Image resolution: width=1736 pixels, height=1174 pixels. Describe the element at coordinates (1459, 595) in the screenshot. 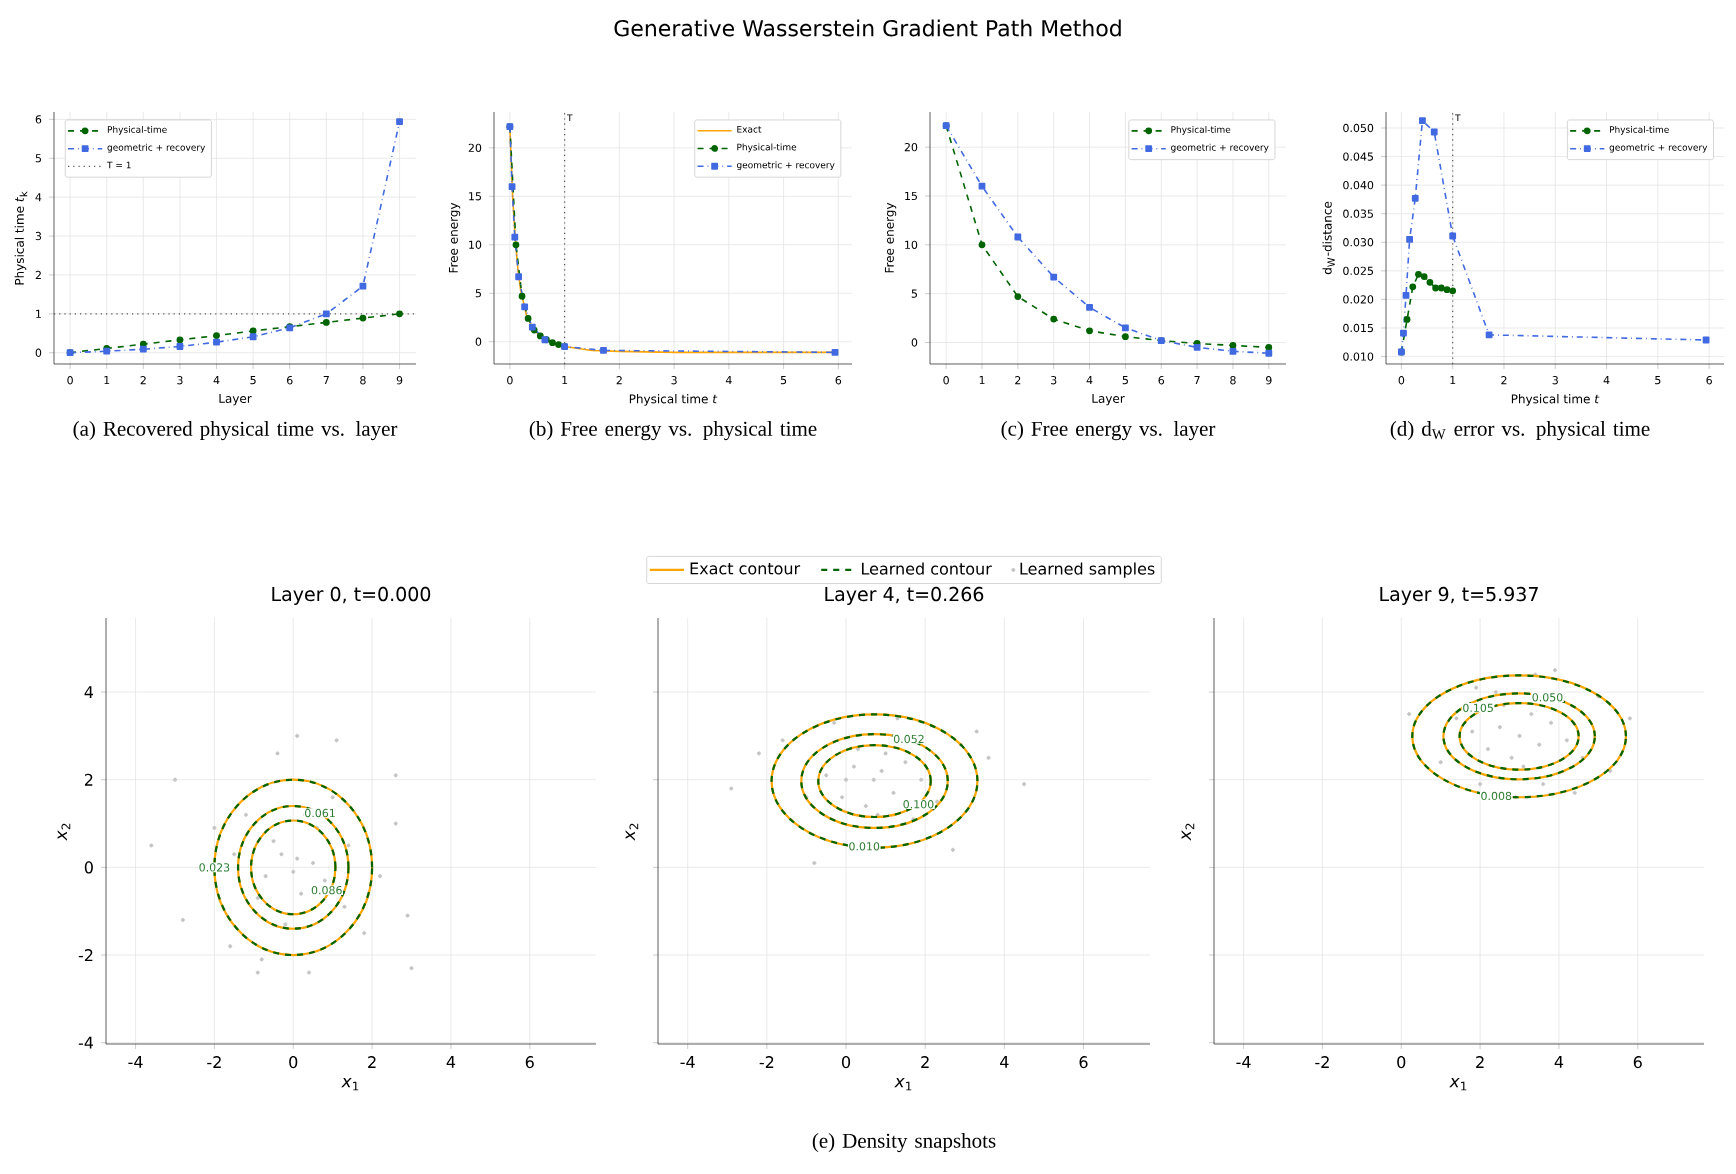

I see `chart-title: Layer 9, t=5.937` at that location.